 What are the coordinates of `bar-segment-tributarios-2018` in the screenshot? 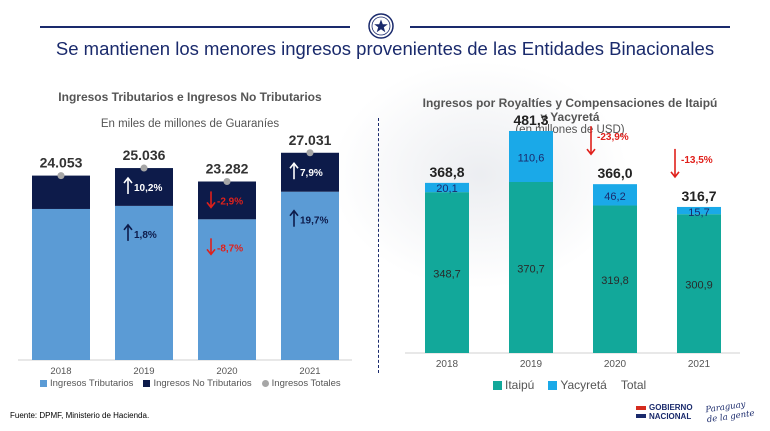 It's located at (61, 284).